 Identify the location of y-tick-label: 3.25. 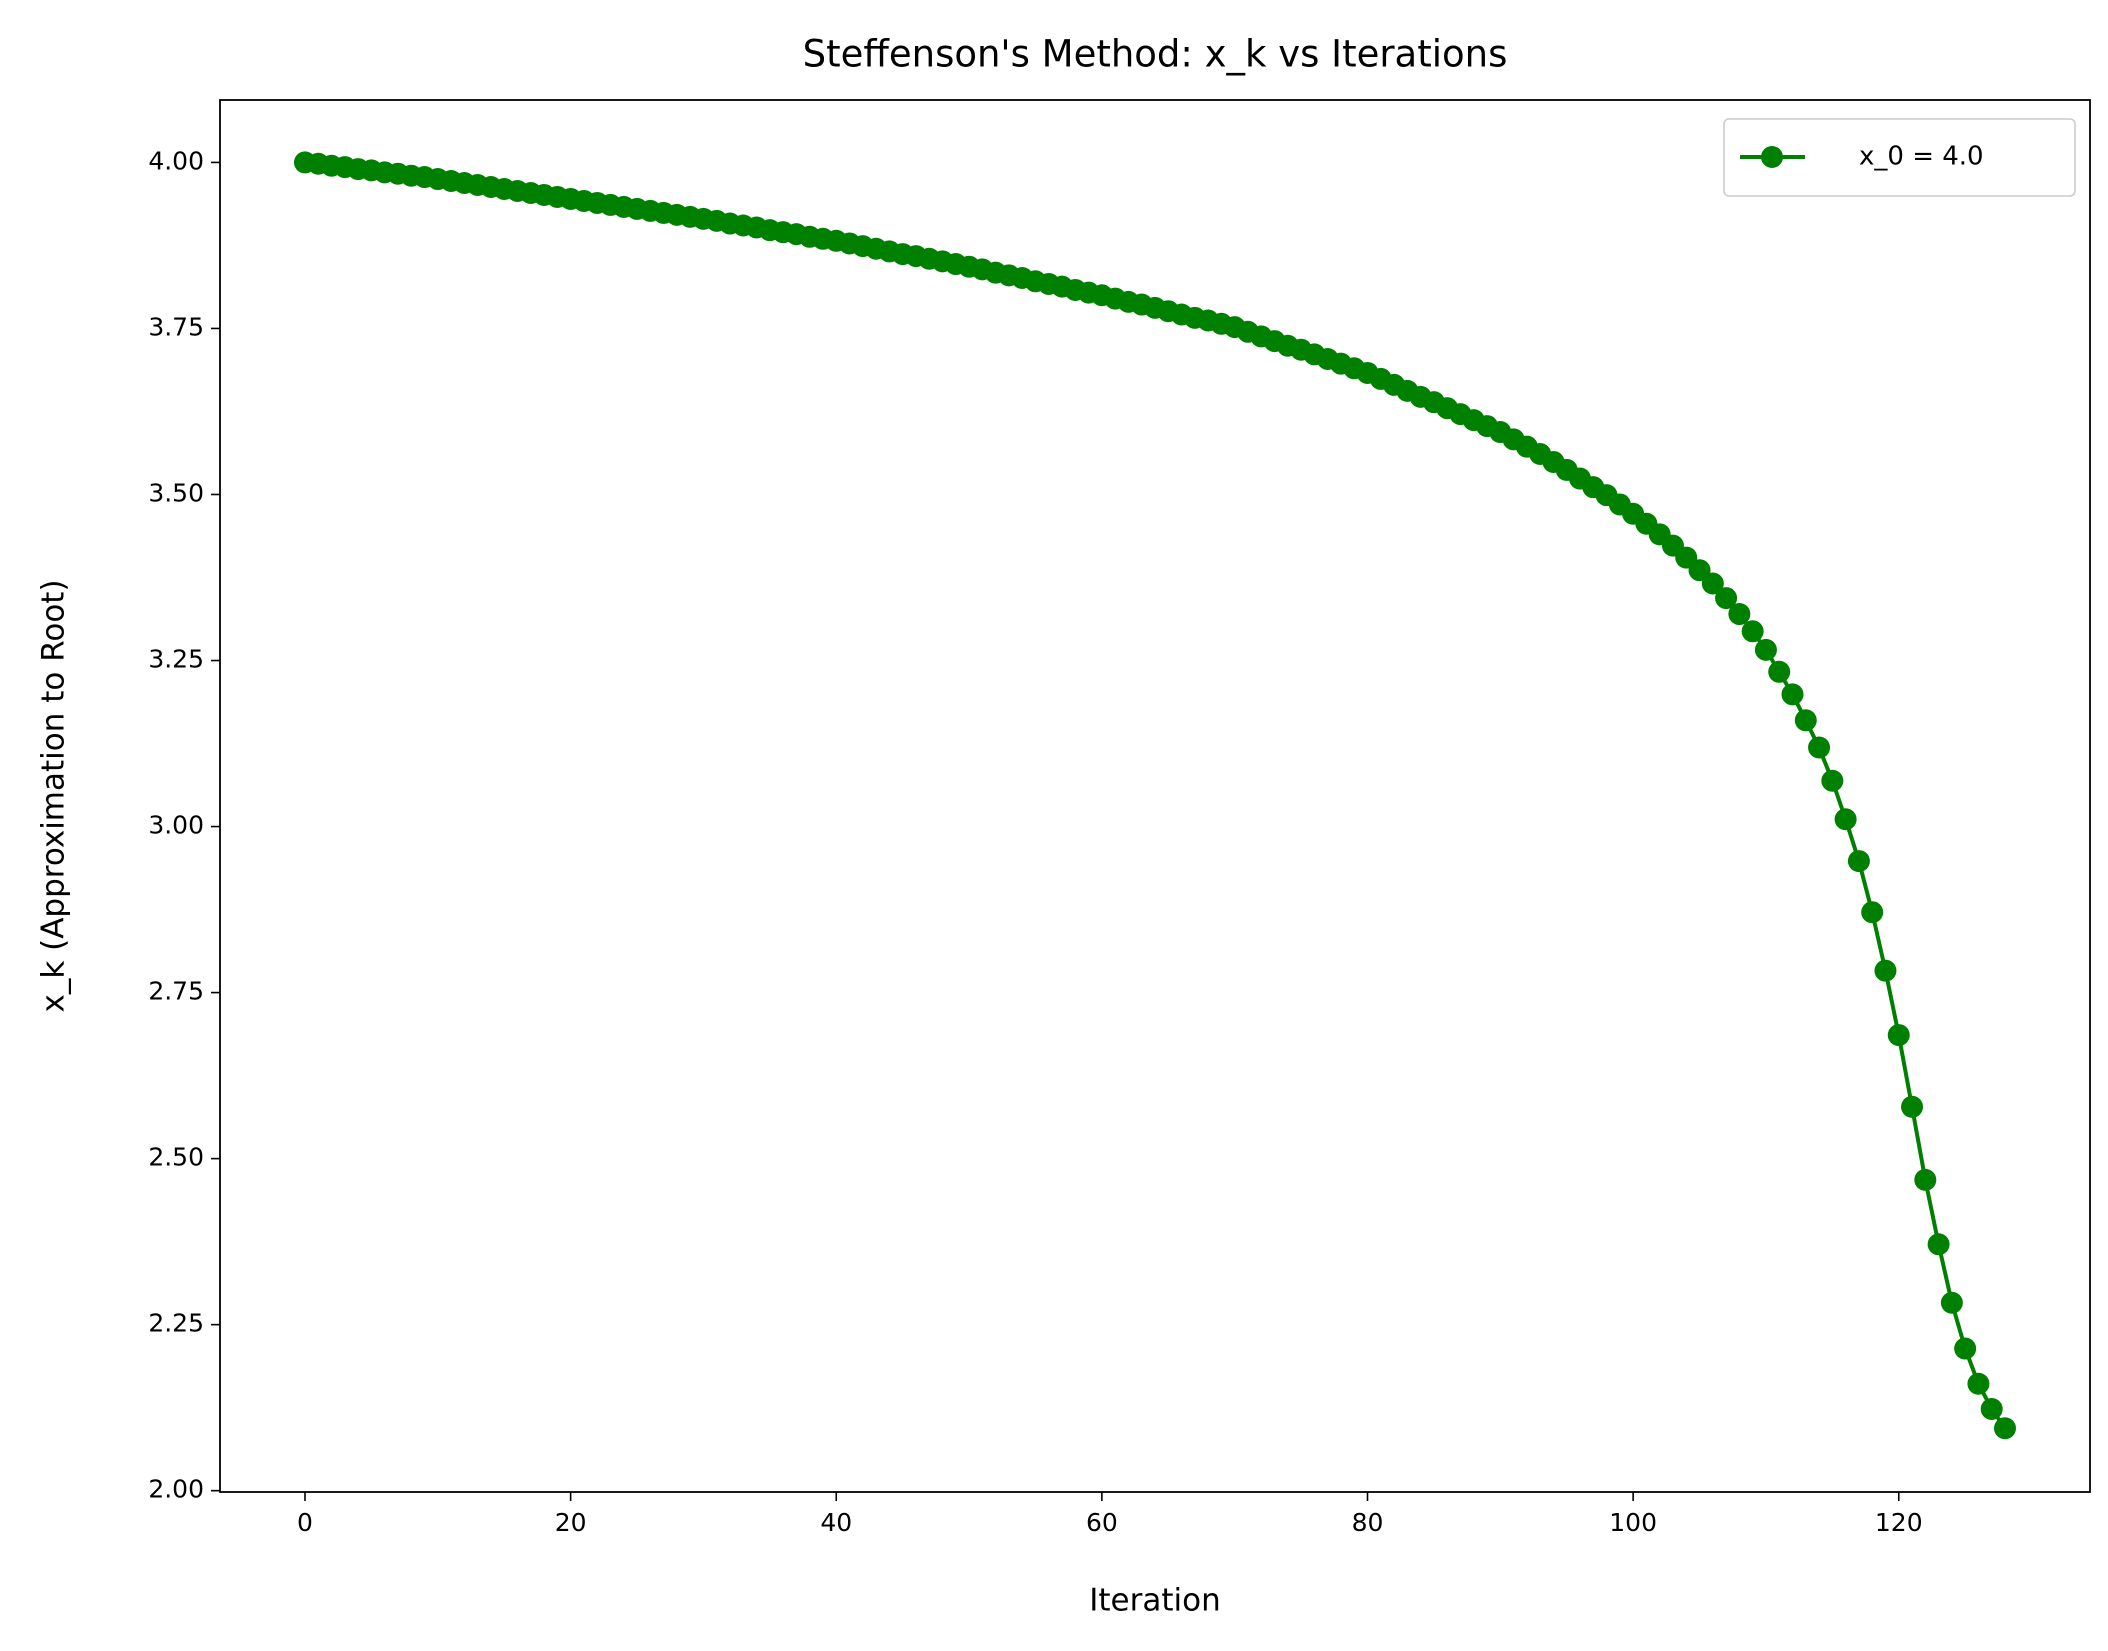
(176, 659).